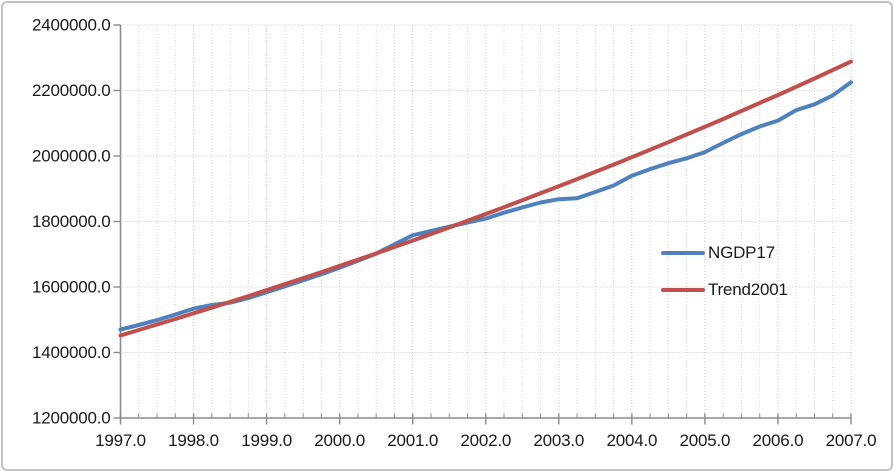 The height and width of the screenshot is (471, 894). Describe the element at coordinates (558, 440) in the screenshot. I see `x-axis-tick-label: 2003.0` at that location.